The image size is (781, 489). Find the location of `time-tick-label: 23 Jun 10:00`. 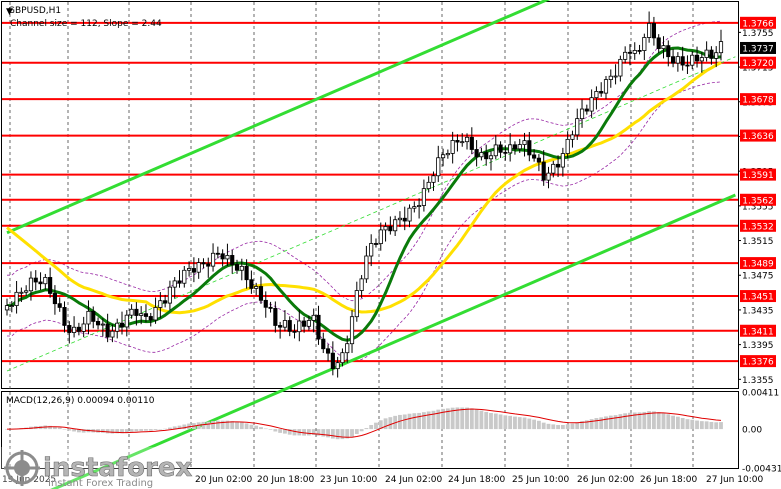

time-tick-label: 23 Jun 10:00 is located at coordinates (348, 480).